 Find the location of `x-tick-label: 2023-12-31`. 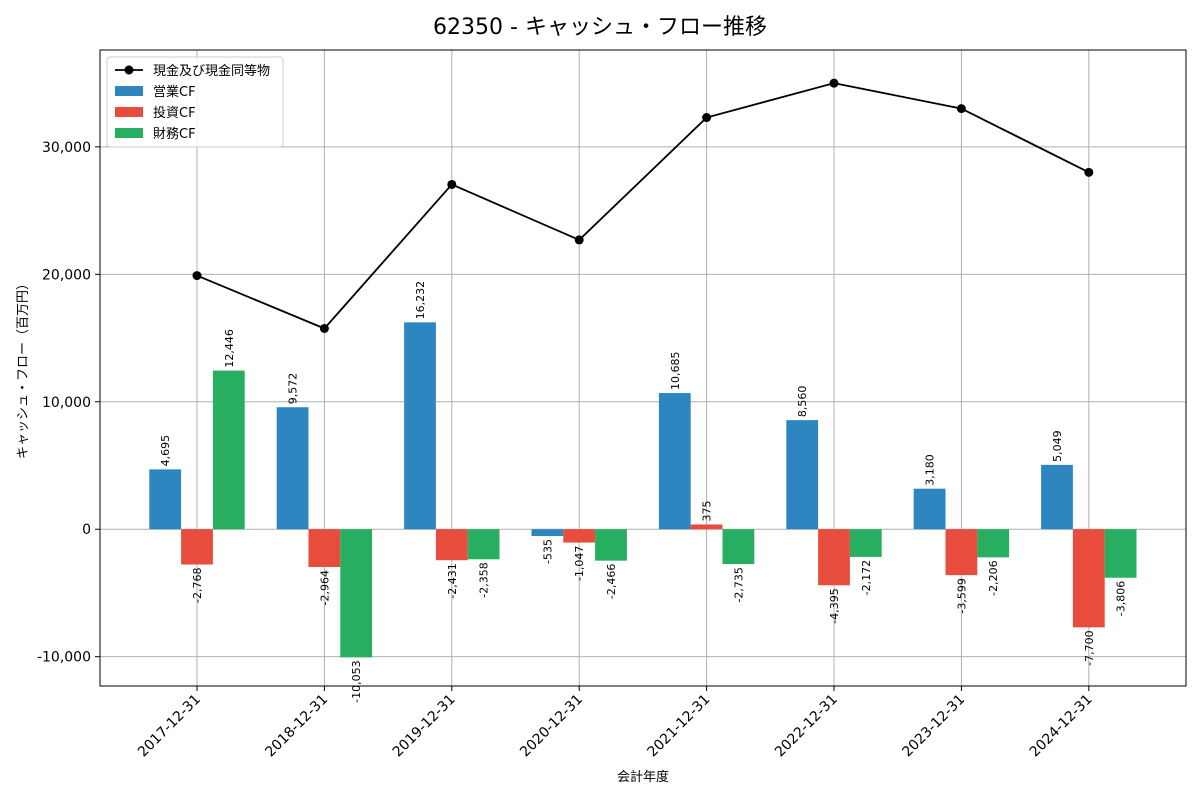

x-tick-label: 2023-12-31 is located at coordinates (933, 726).